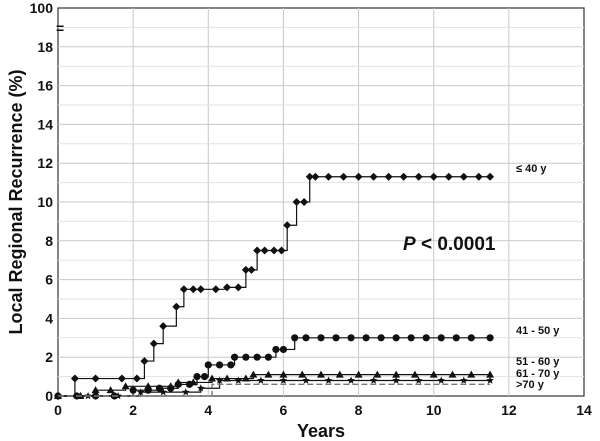  I want to click on x-tick-label: 4, so click(208, 410).